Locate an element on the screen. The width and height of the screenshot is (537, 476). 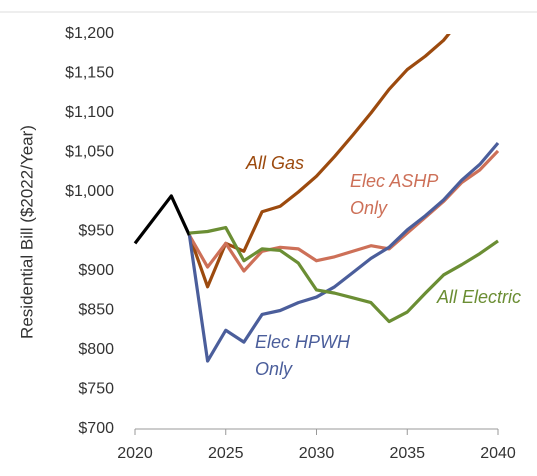
y-tick-label: $800 is located at coordinates (96, 349).